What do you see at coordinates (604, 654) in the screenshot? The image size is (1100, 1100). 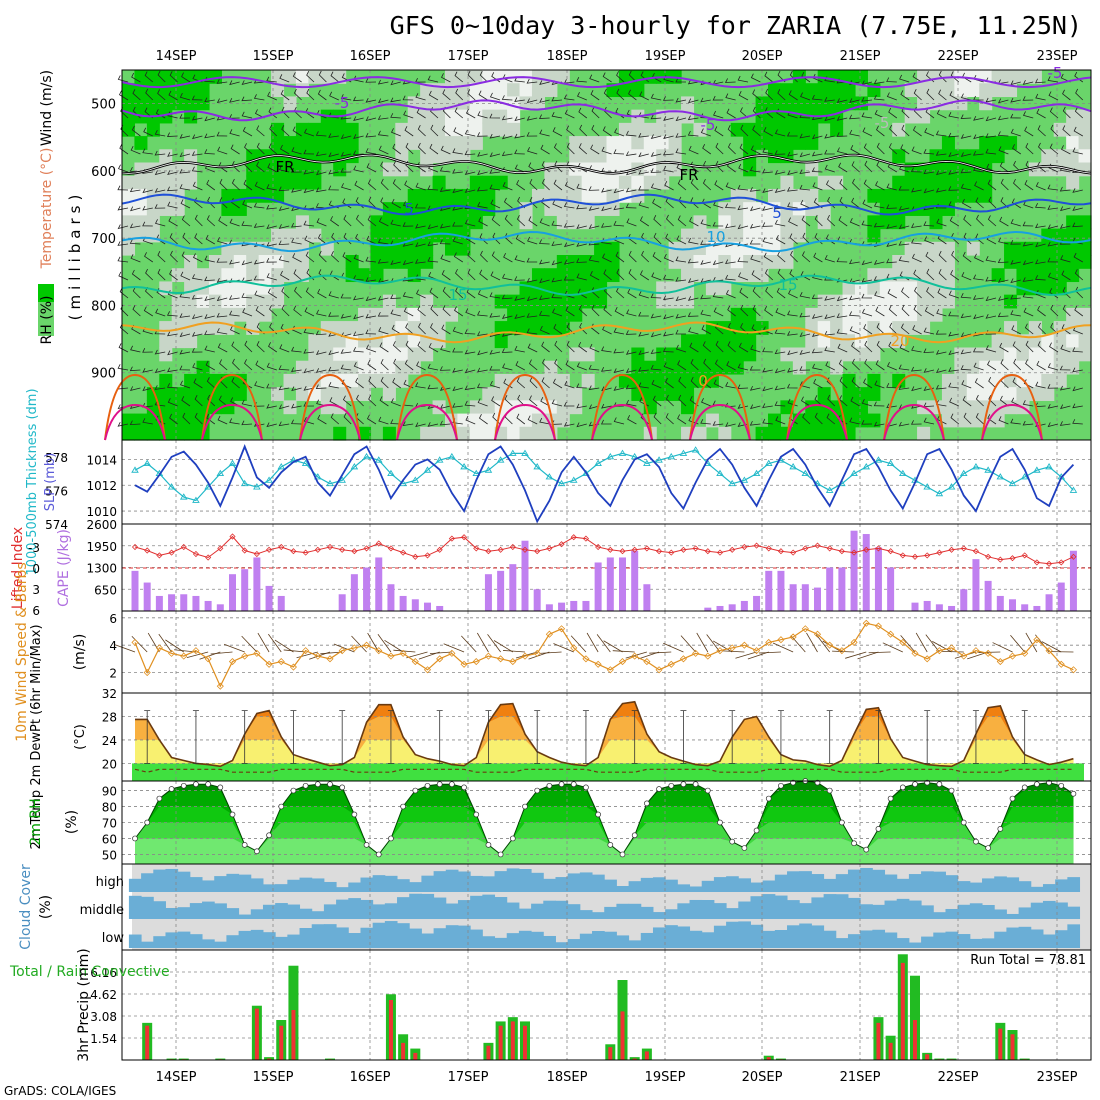 I see `wind-speed-line` at bounding box center [604, 654].